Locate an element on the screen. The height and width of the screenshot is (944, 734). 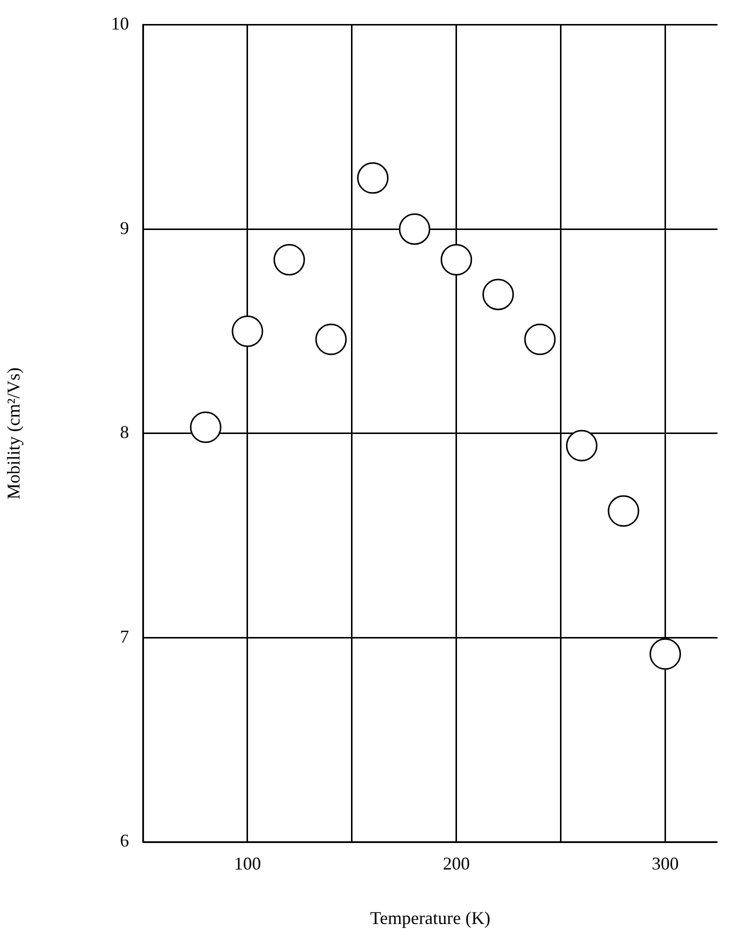
y-tick-label: 9 is located at coordinates (124, 228).